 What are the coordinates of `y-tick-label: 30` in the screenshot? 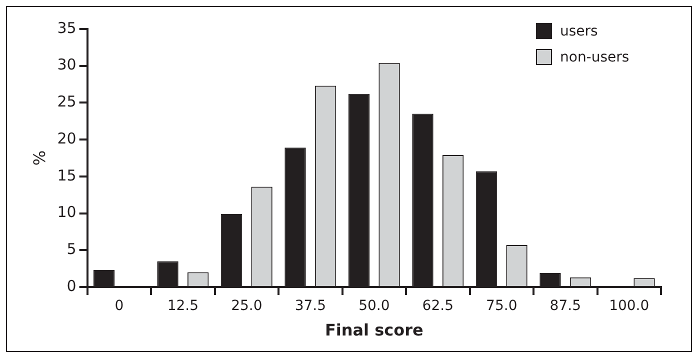 It's located at (66, 65).